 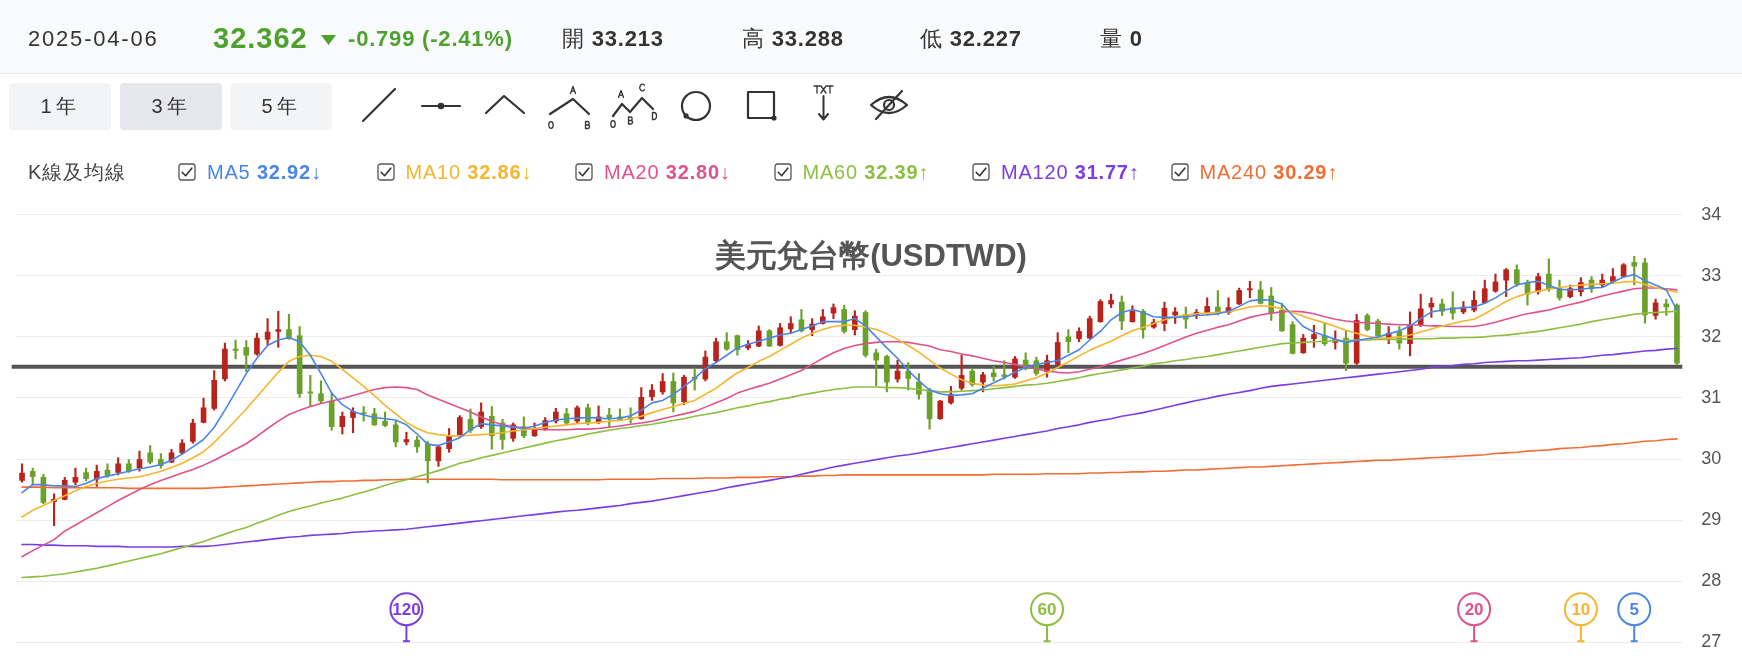 I want to click on text: 高 33.288, so click(x=793, y=39).